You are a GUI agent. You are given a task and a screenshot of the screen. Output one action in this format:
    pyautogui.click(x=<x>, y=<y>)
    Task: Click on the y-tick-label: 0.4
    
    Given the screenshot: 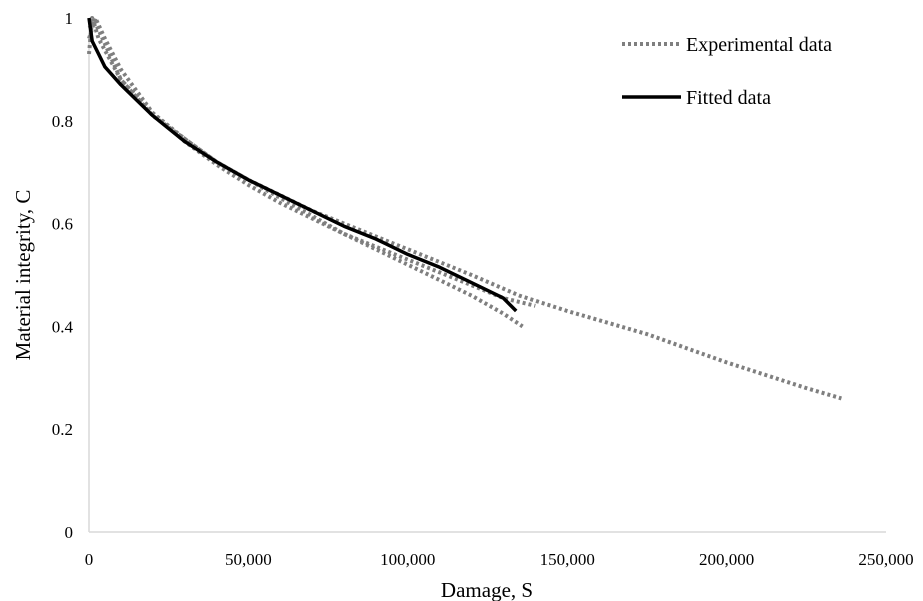 What is the action you would take?
    pyautogui.click(x=63, y=326)
    